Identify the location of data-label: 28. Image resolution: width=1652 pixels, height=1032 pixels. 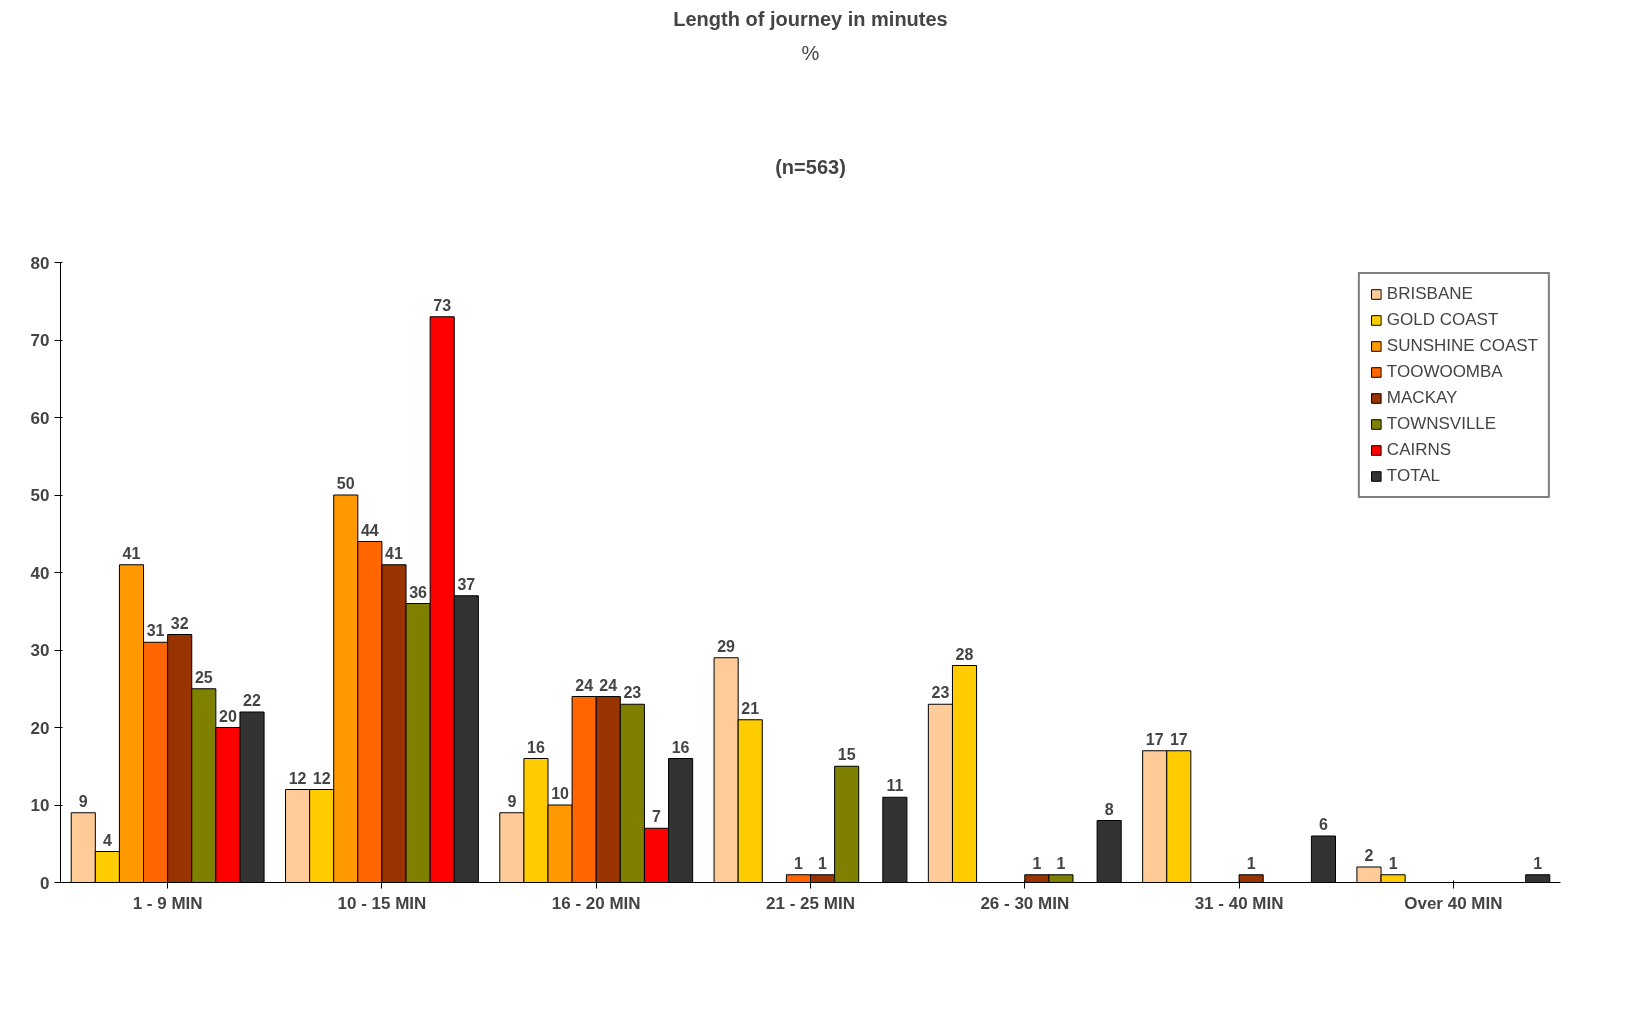
(964, 654).